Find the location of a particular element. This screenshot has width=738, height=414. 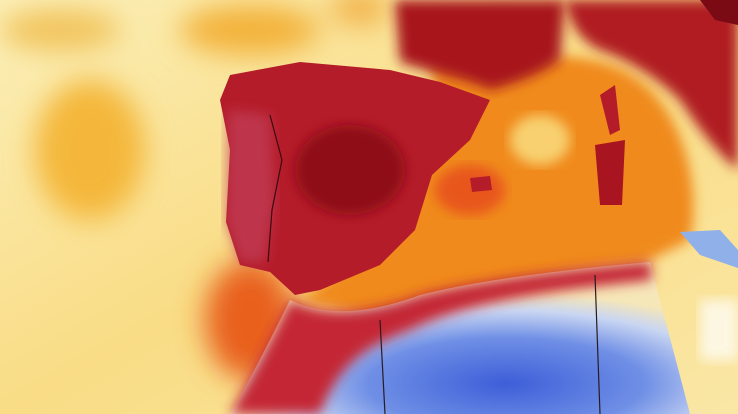

sicily-land is located at coordinates (709, 249).